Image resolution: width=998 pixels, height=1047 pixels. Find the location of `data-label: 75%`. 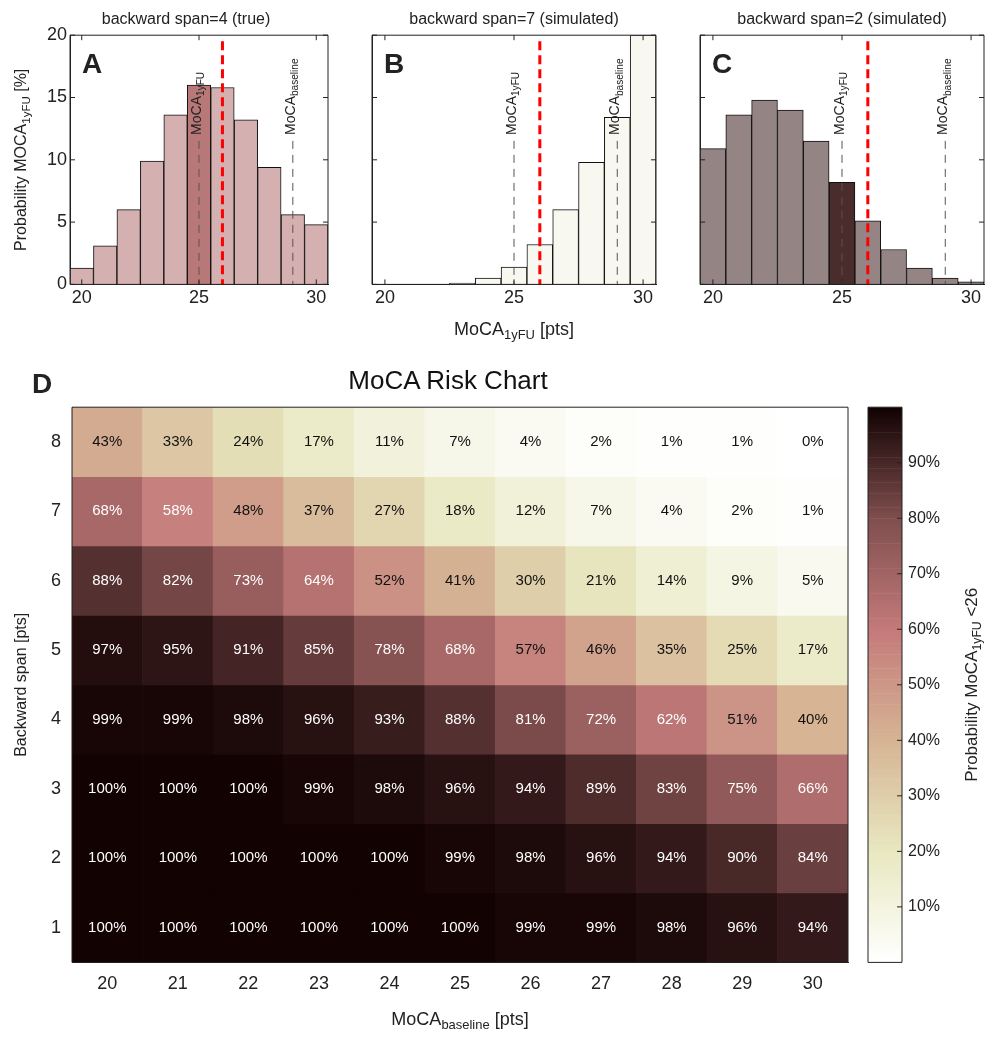

data-label: 75% is located at coordinates (742, 788).